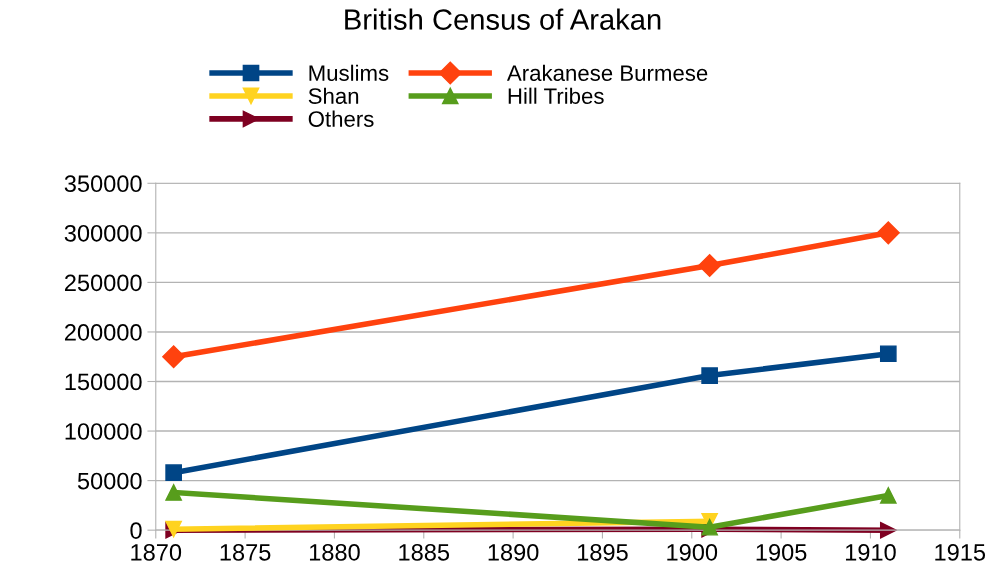  I want to click on x-tick-label: 1905, so click(781, 552).